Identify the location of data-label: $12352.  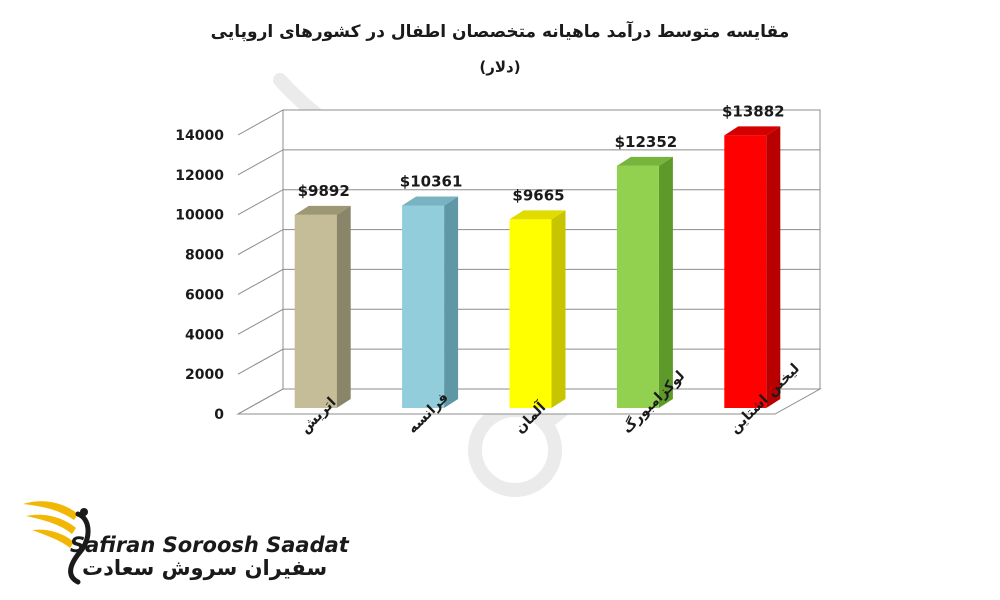
(646, 142).